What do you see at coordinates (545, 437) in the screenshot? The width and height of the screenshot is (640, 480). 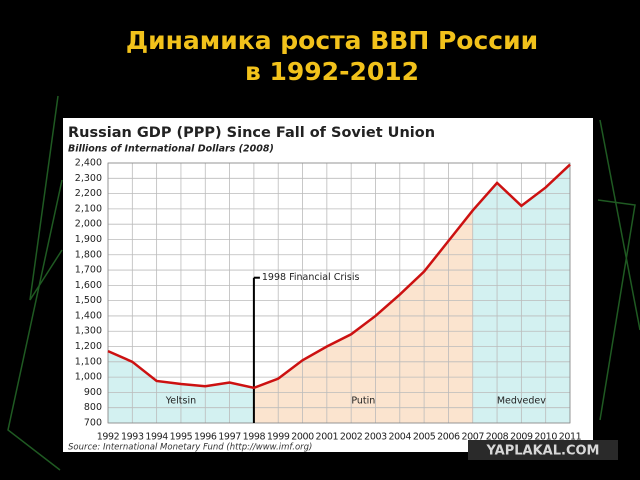 I see `x-tick-label: 2010` at bounding box center [545, 437].